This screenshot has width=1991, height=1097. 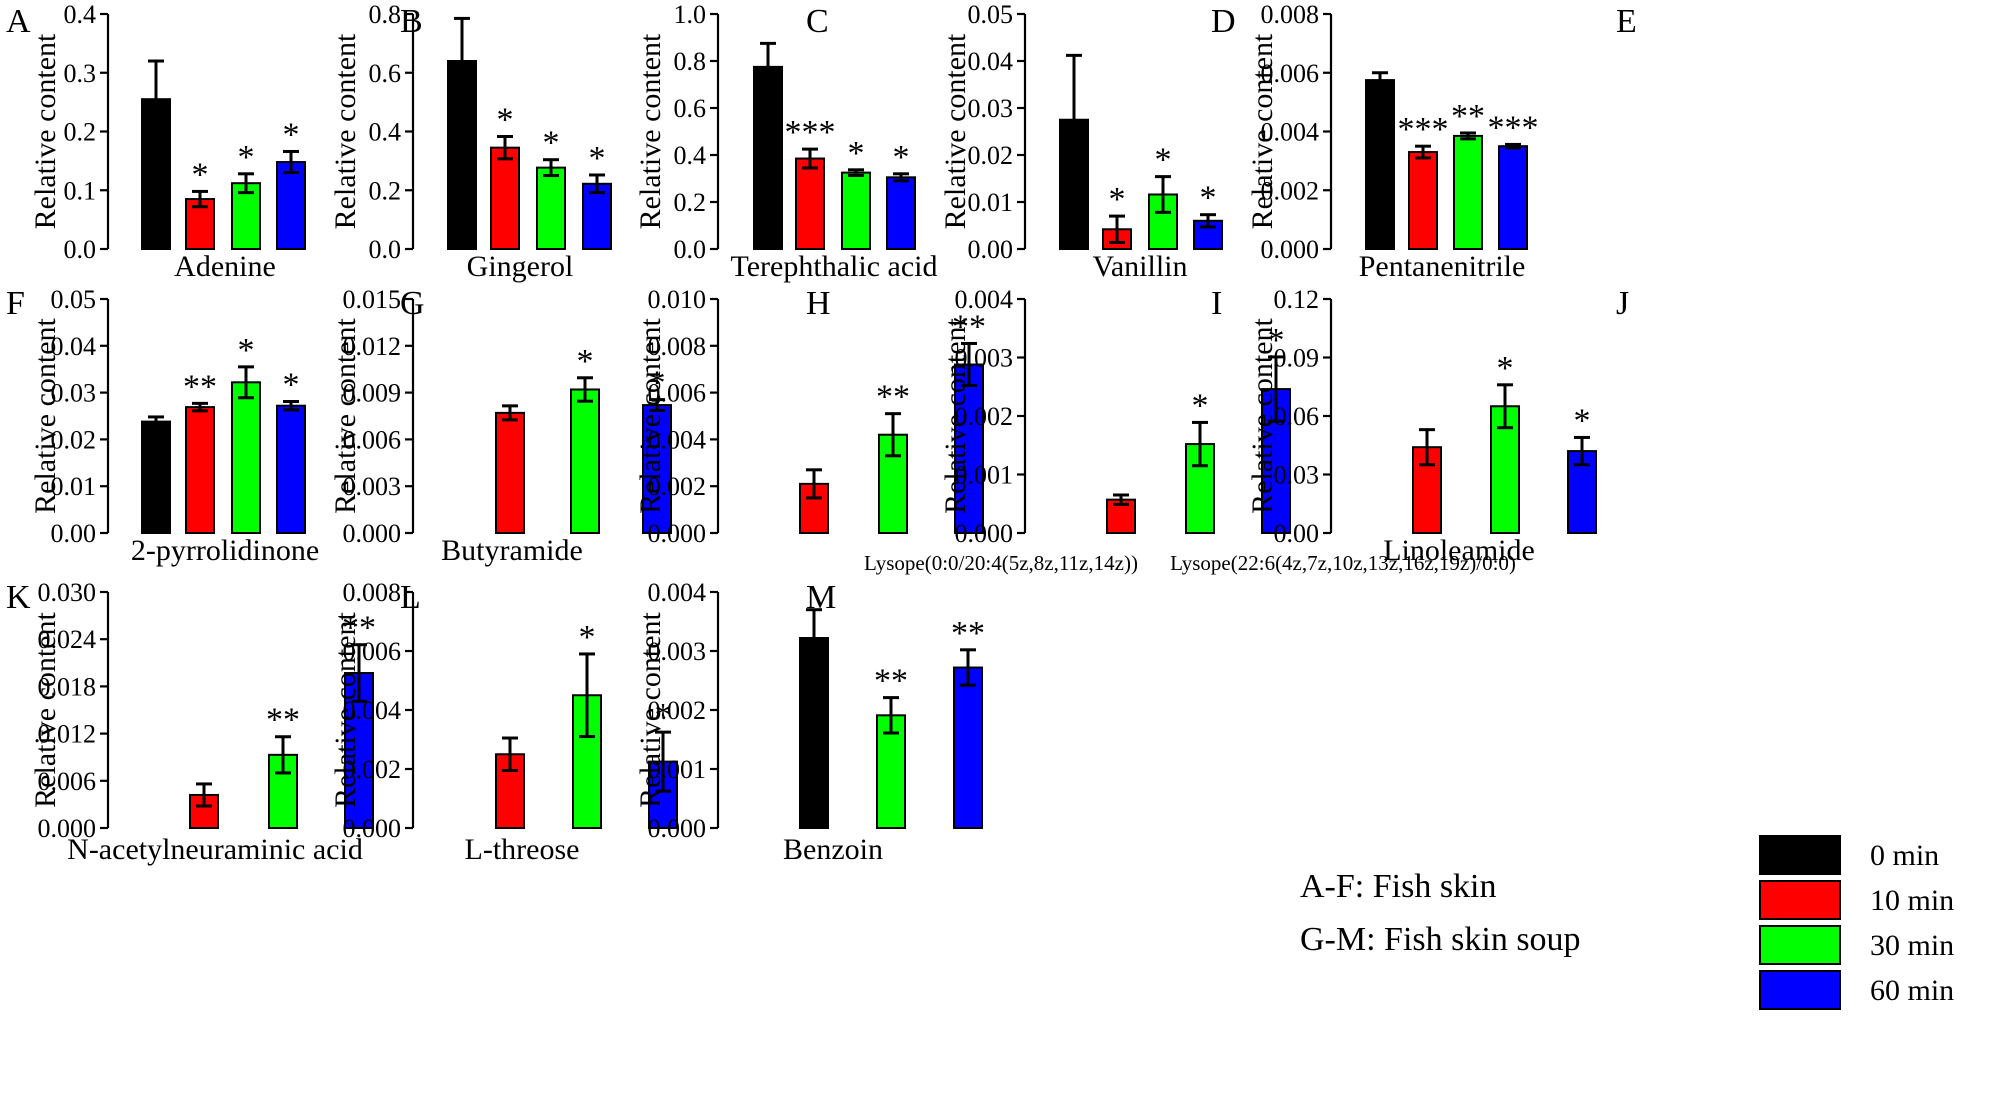 What do you see at coordinates (677, 439) in the screenshot?
I see `y-tick-label: 0.004` at bounding box center [677, 439].